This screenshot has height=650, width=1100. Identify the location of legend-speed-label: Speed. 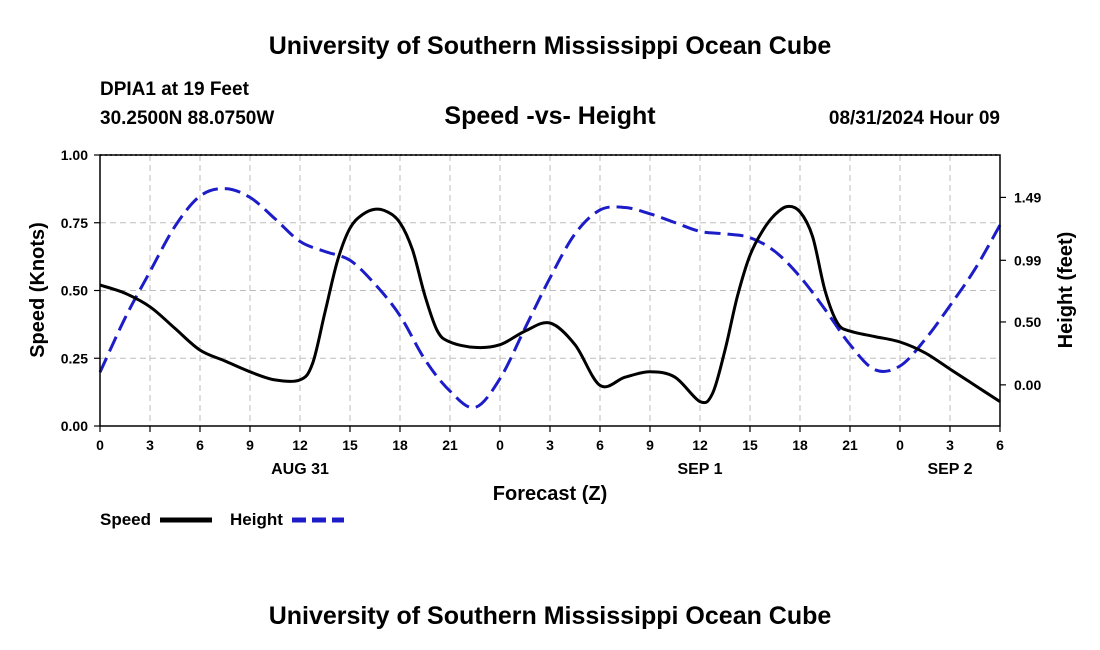
(125, 519).